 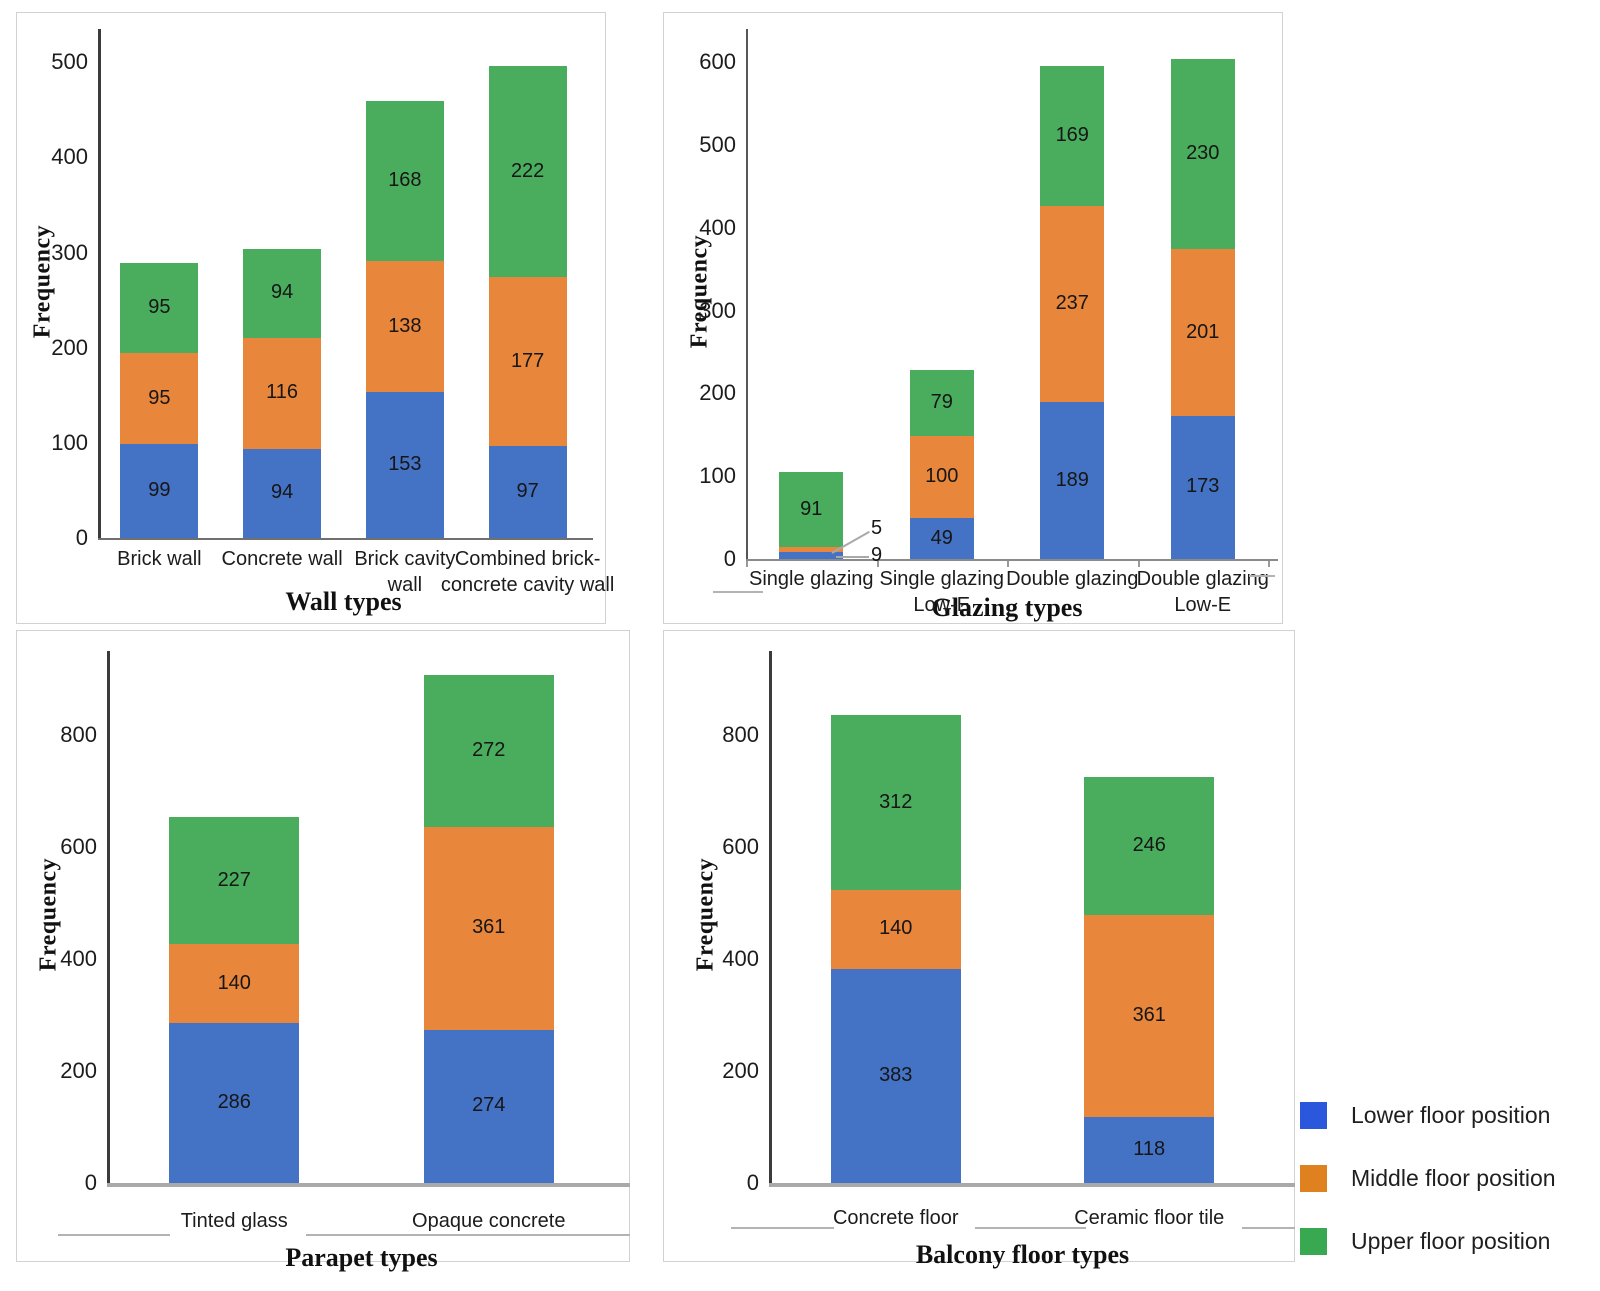 I want to click on bar-value-label: 246, so click(x=1149, y=844).